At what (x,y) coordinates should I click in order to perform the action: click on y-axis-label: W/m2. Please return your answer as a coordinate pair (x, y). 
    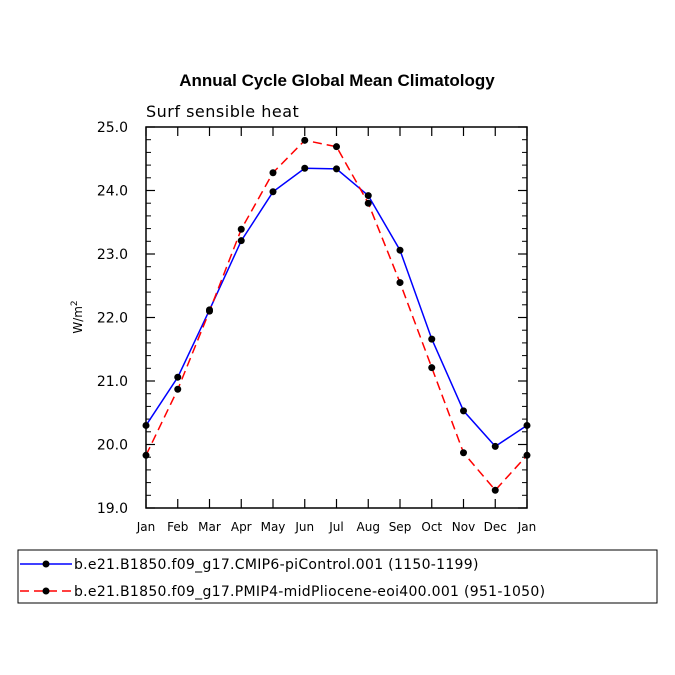
    Looking at the image, I should click on (77, 316).